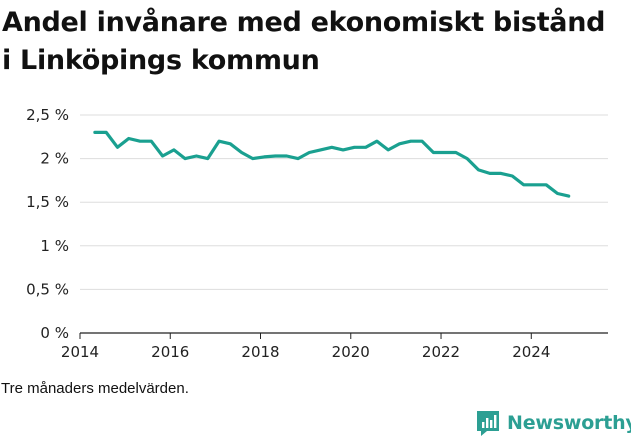  What do you see at coordinates (47, 202) in the screenshot?
I see `y-tick-label: 1,5 %` at bounding box center [47, 202].